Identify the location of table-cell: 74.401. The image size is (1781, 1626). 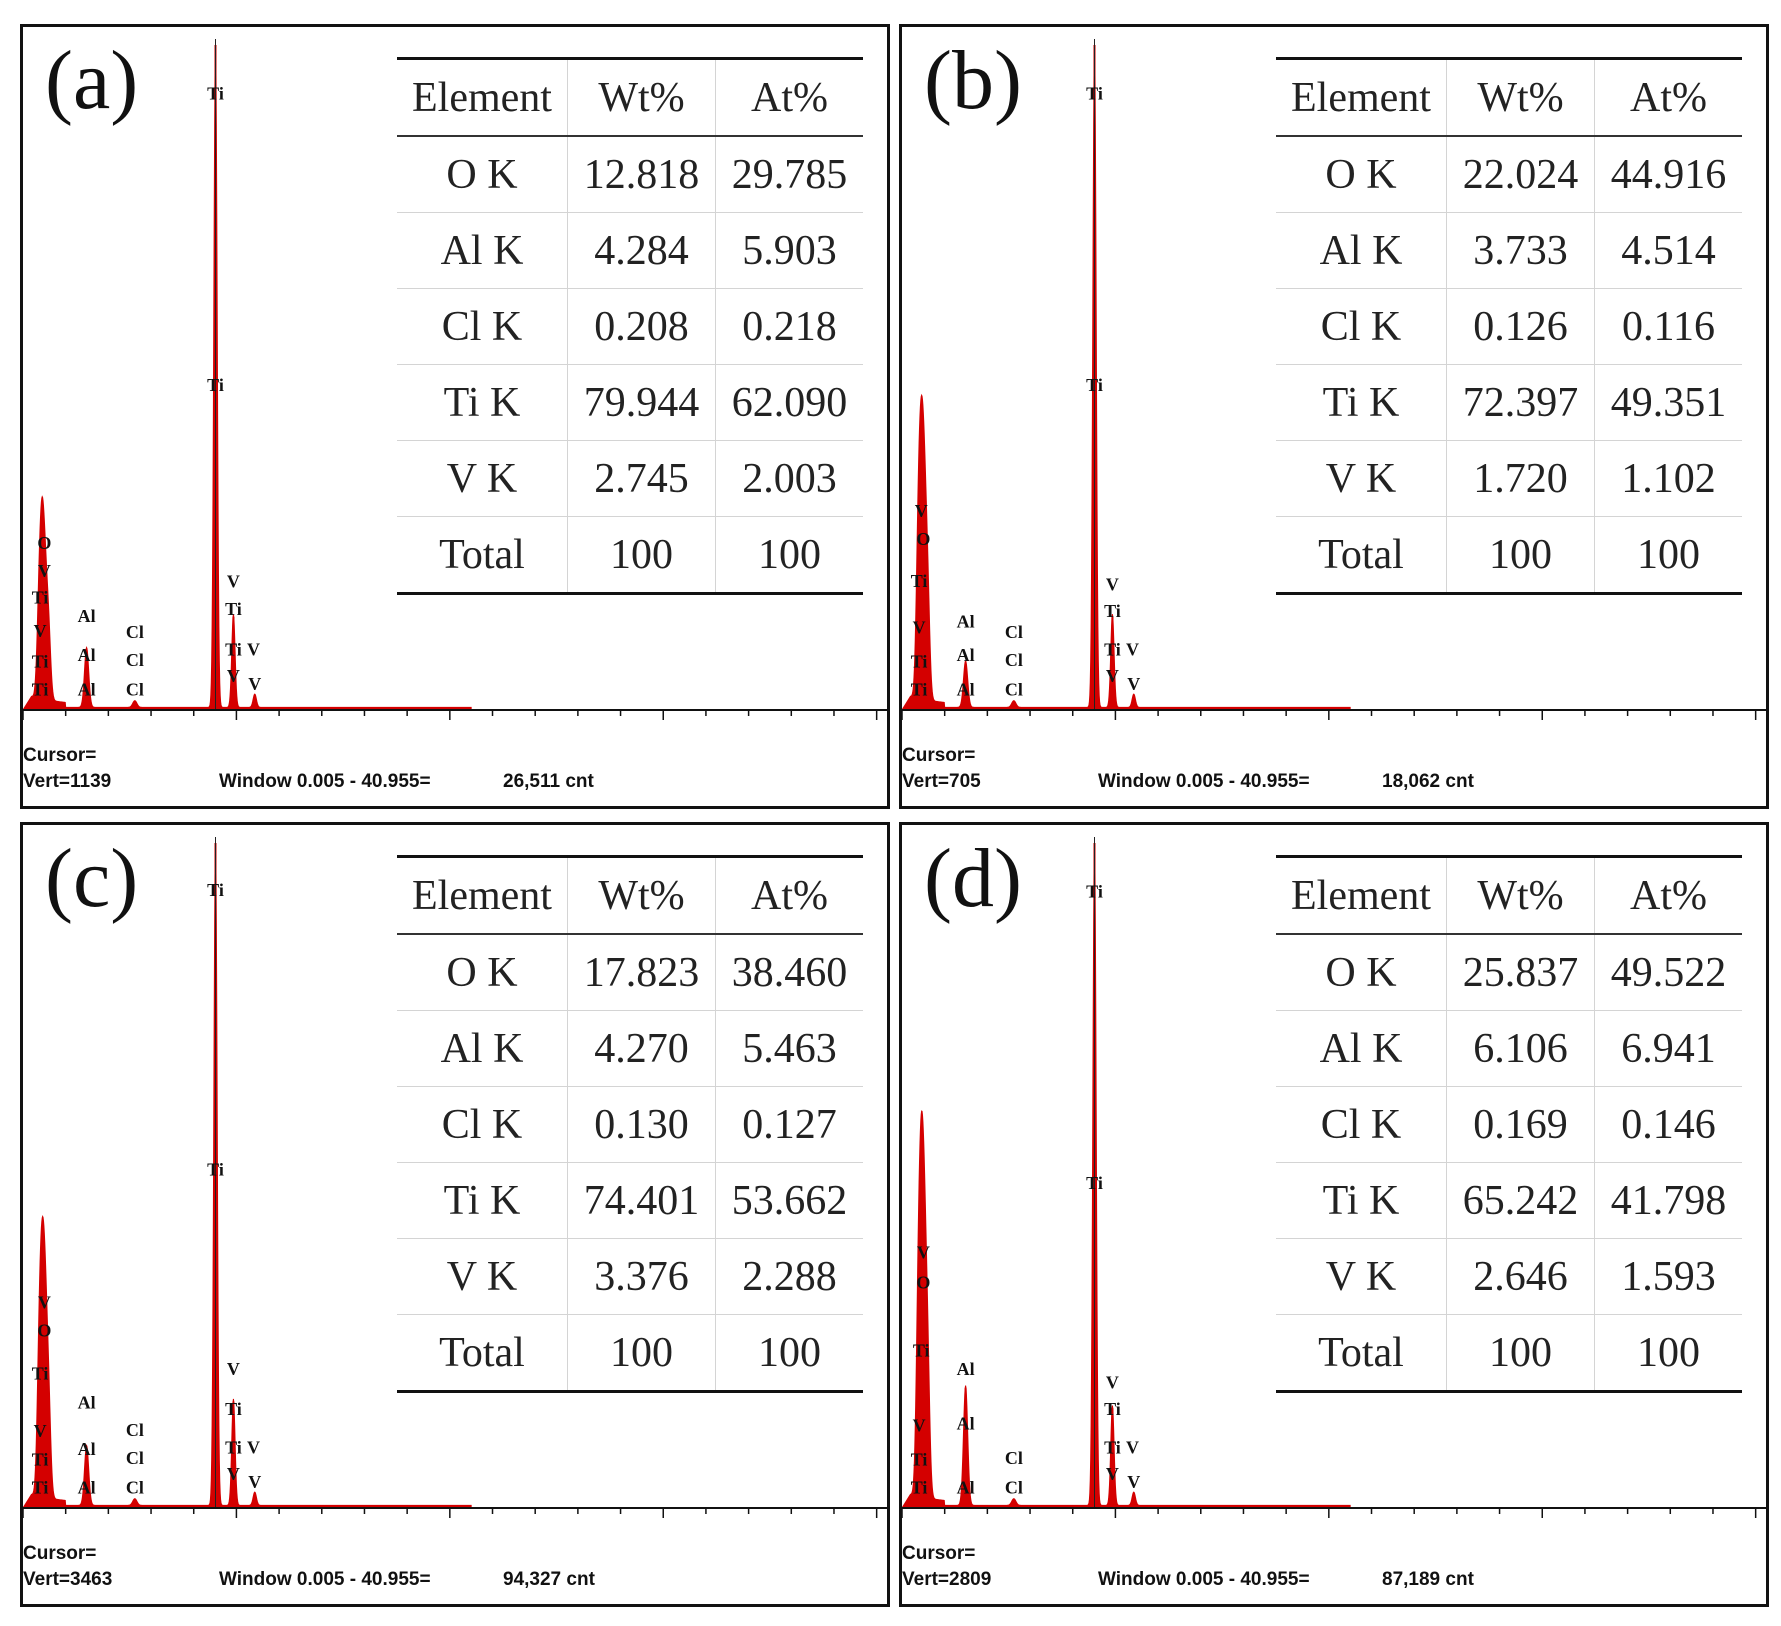
(641, 1200).